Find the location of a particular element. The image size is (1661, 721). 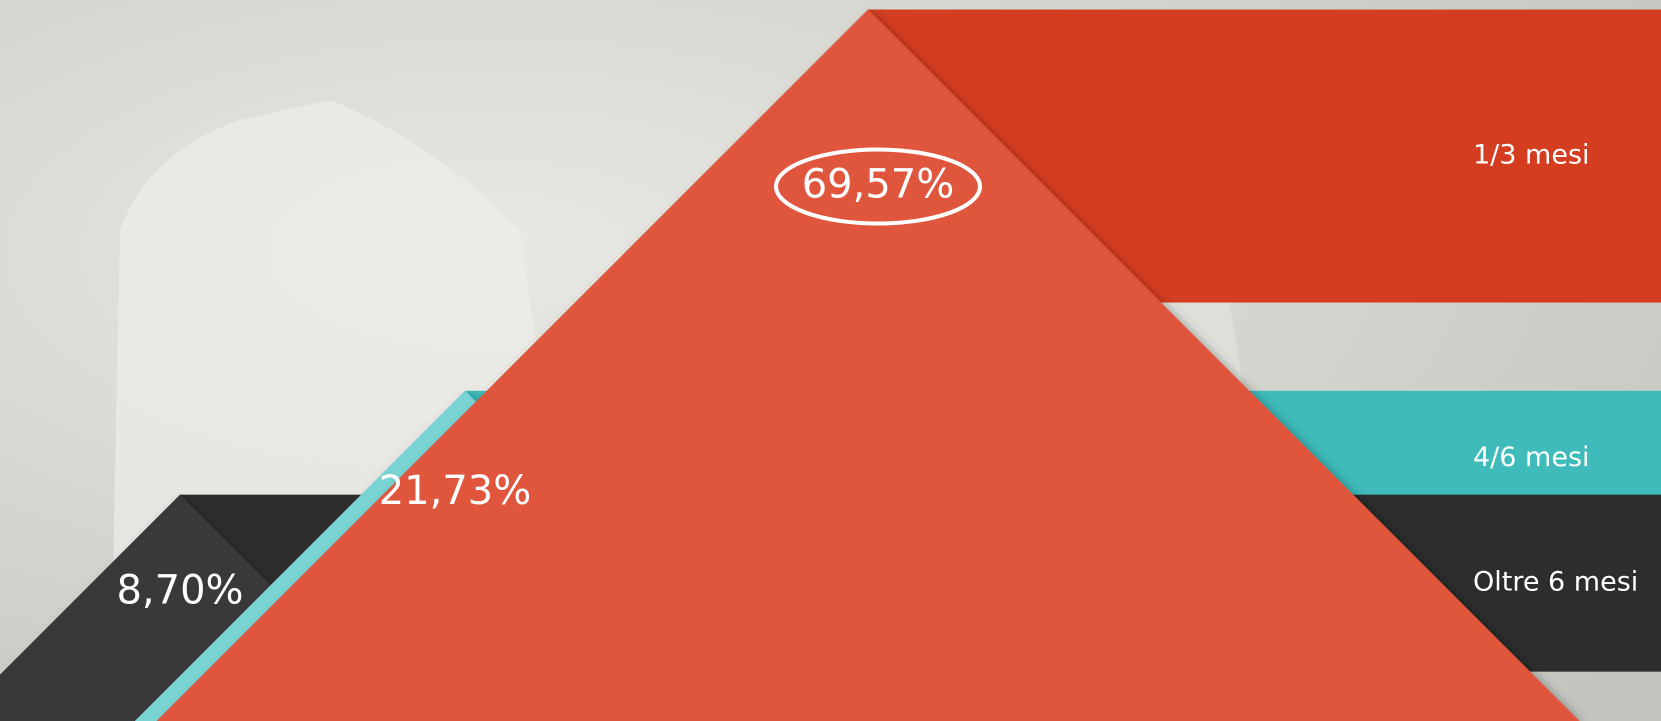

value-label: 8,70% is located at coordinates (179, 591).